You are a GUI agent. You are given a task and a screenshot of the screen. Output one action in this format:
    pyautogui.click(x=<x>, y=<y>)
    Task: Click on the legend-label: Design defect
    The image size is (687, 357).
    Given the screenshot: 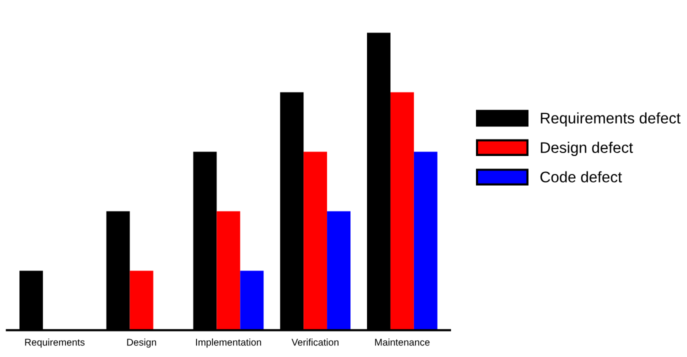 What is the action you would take?
    pyautogui.click(x=586, y=149)
    